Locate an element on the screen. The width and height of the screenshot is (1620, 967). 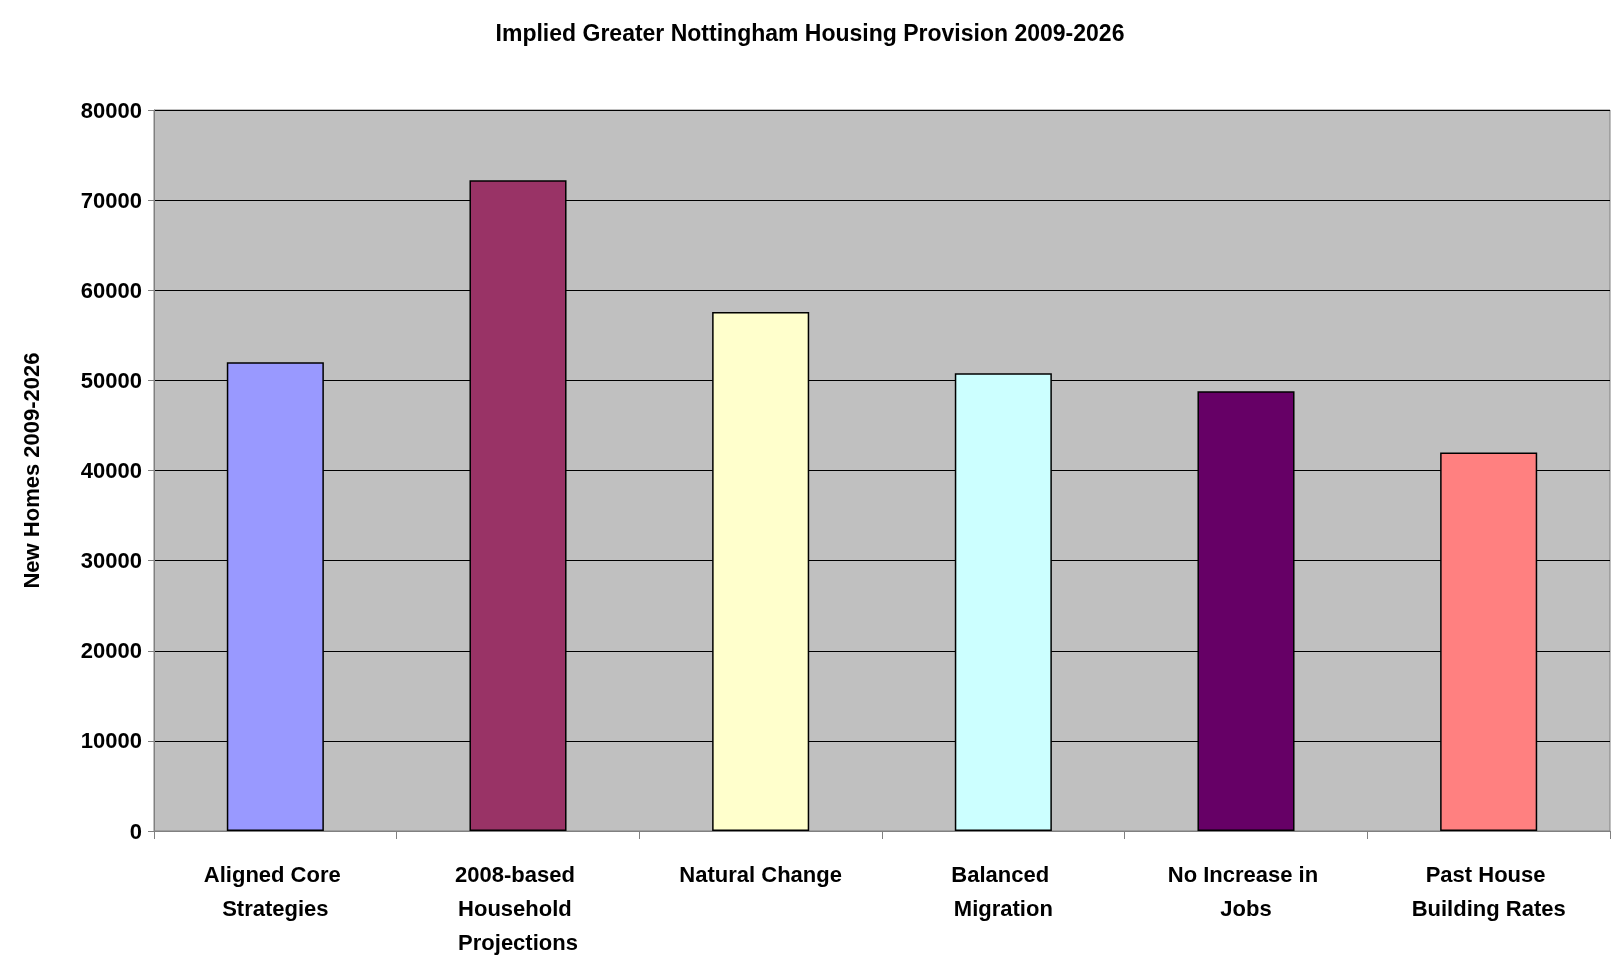
y-tick-label: 60000 is located at coordinates (111, 290).